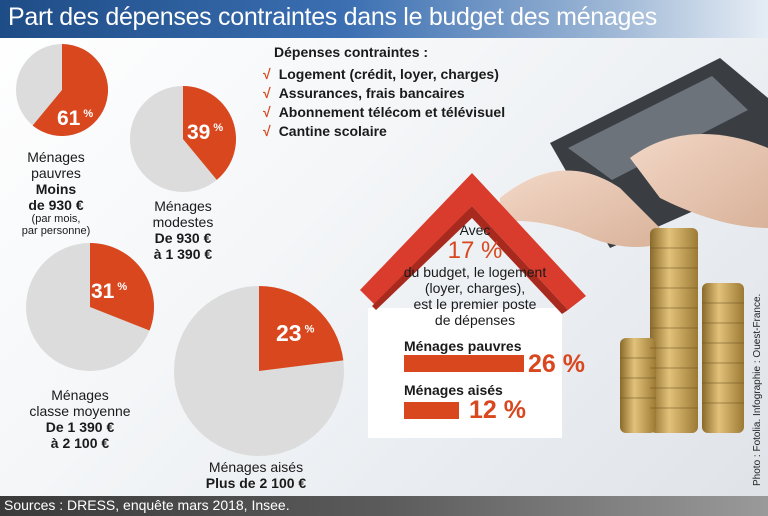 This screenshot has width=768, height=516. Describe the element at coordinates (256, 475) in the screenshot. I see `group-aises-label: Ménages aisés Plus de 2 100 €` at that location.